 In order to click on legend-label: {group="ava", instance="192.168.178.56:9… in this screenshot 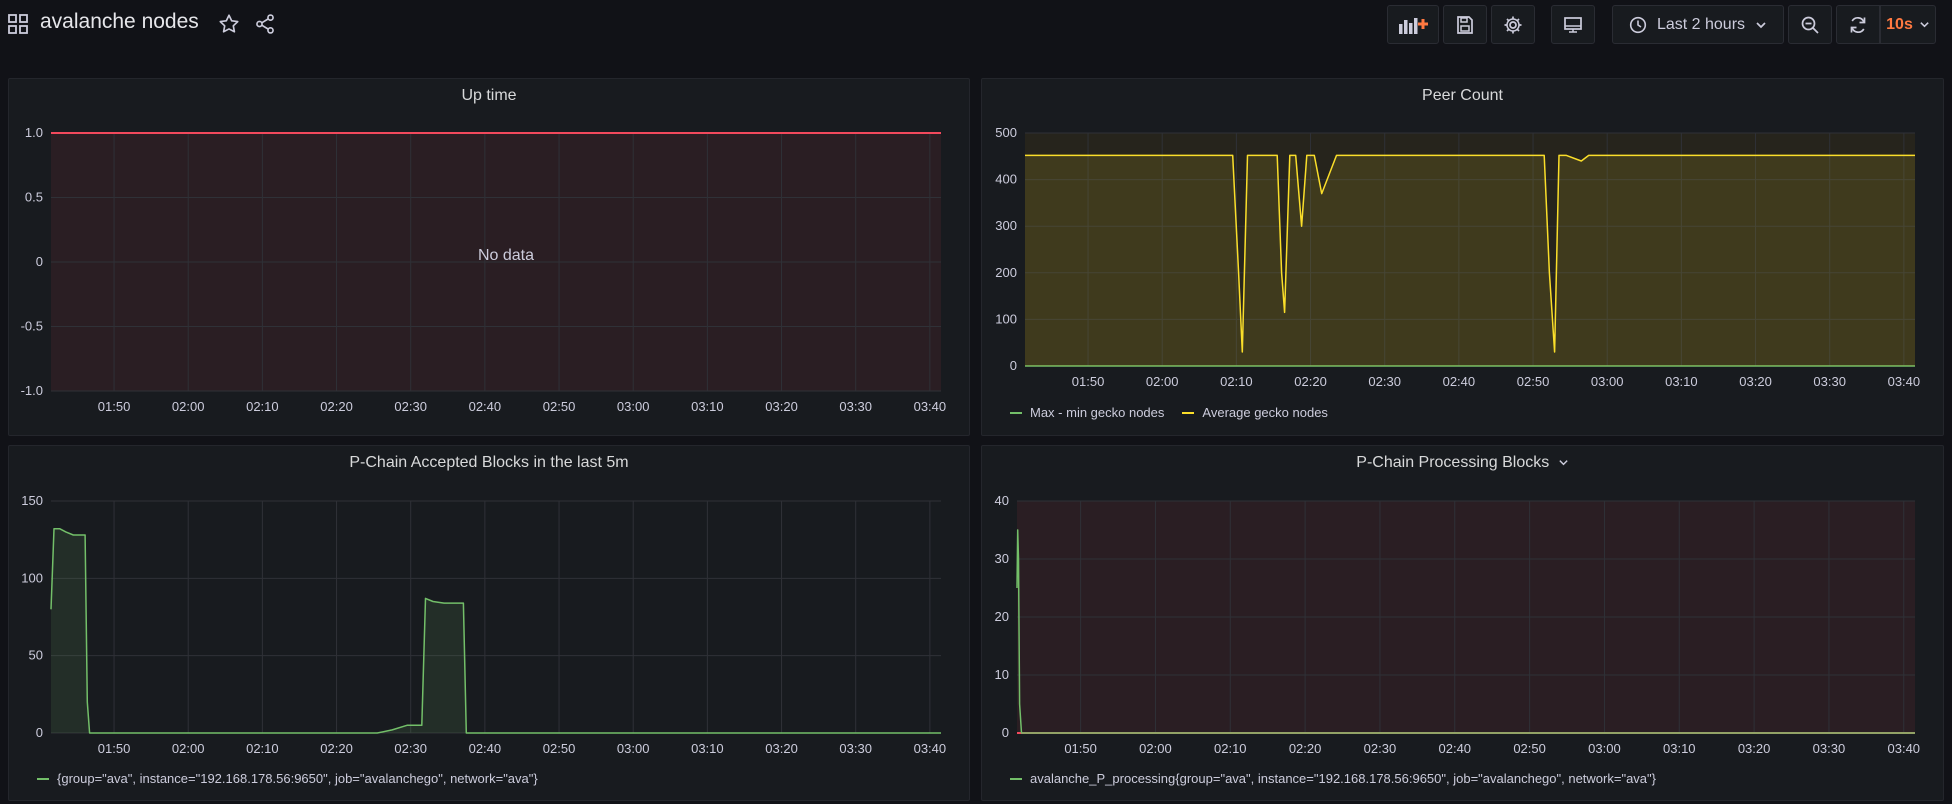, I will do `click(297, 778)`.